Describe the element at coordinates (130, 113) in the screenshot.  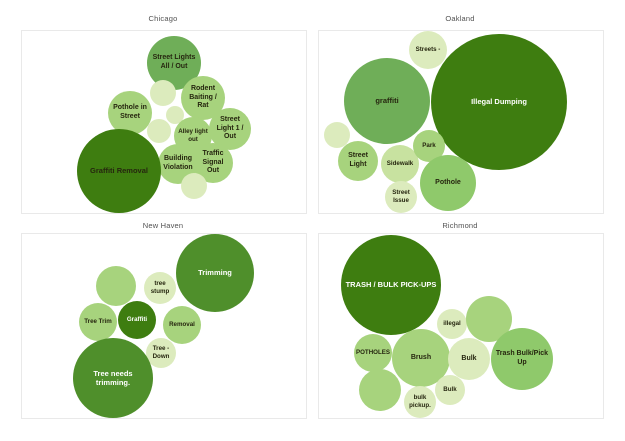
I see `bubble-pothole-in-street: Pothole in Street` at that location.